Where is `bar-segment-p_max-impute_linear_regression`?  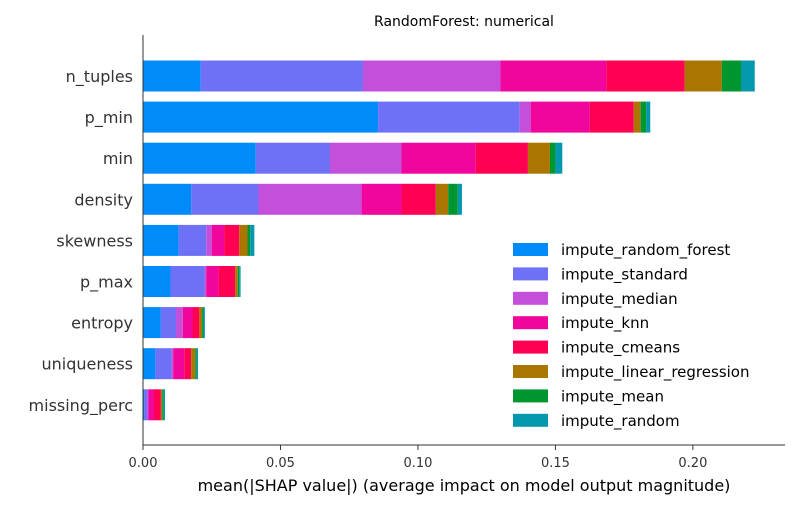
bar-segment-p_max-impute_linear_regression is located at coordinates (236, 281).